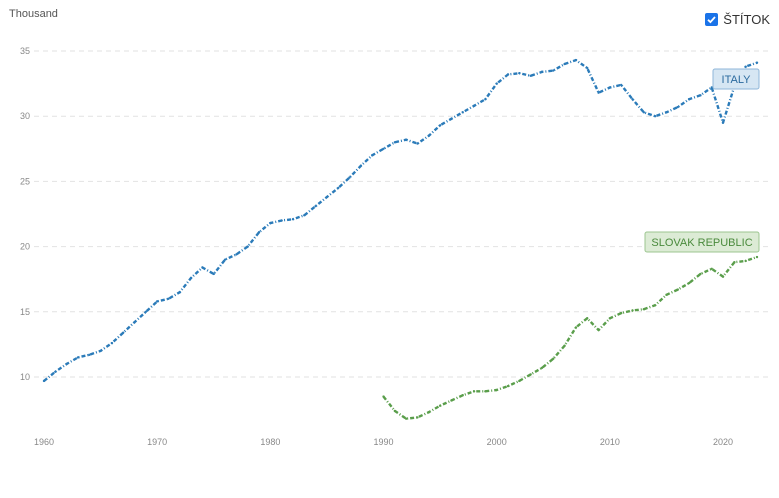 This screenshot has height=498, width=779. I want to click on series-tag-label-slovak-republic: SLOVAK REPUBLIC, so click(701, 243).